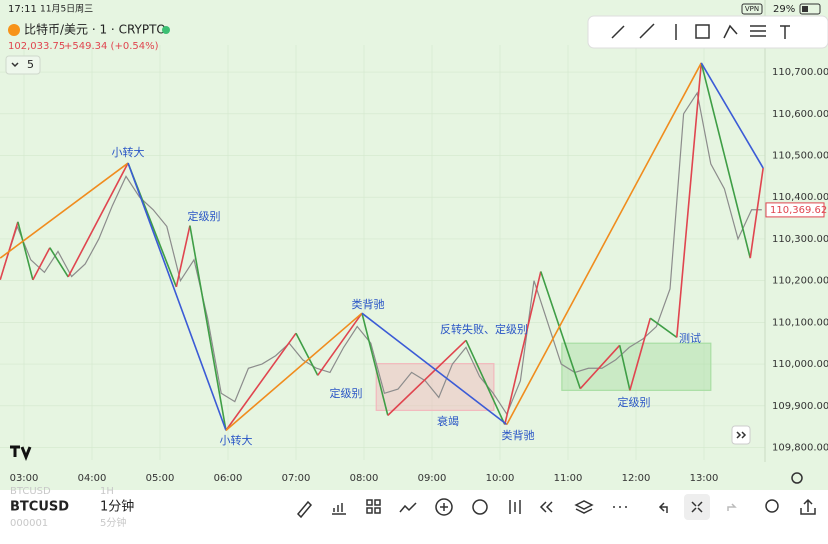  Describe the element at coordinates (29, 523) in the screenshot. I see `next-symbol: 000001` at that location.